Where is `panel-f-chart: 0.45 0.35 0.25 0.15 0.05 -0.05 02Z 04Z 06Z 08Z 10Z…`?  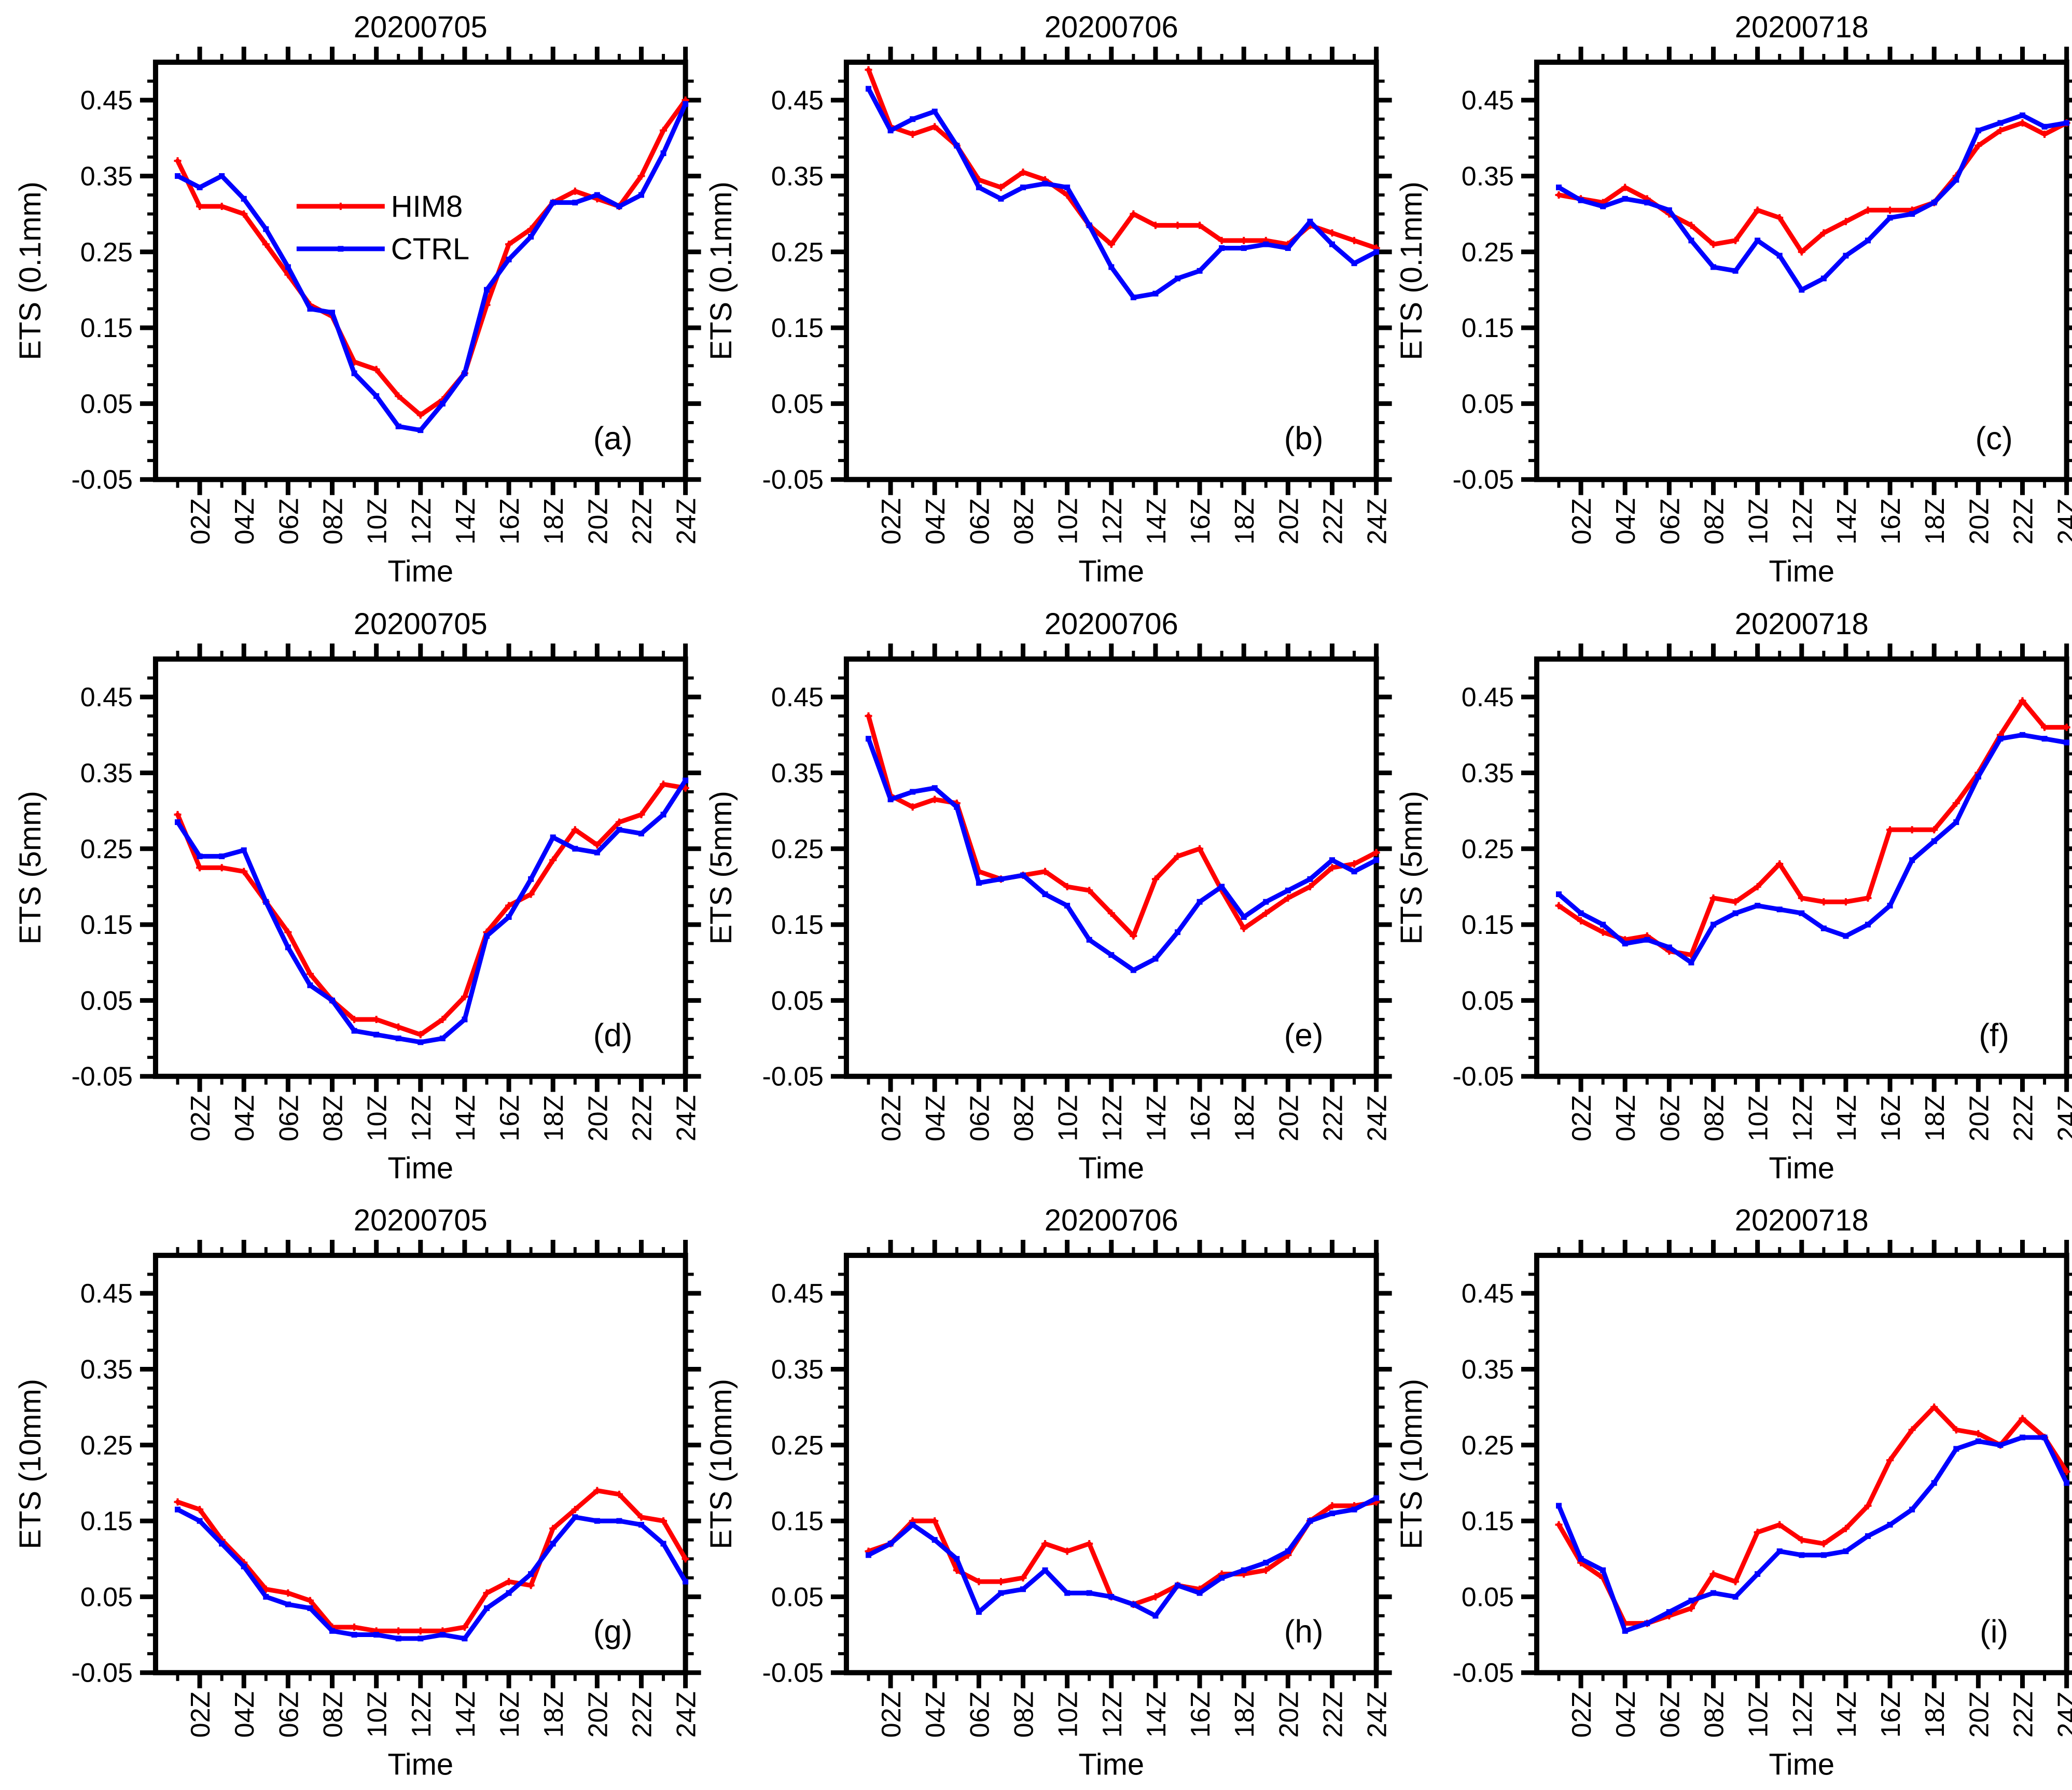 panel-f-chart: 0.45 0.35 0.25 0.15 0.05 -0.05 02Z 04Z 06Z 08Z 10Z… is located at coordinates (1733, 896).